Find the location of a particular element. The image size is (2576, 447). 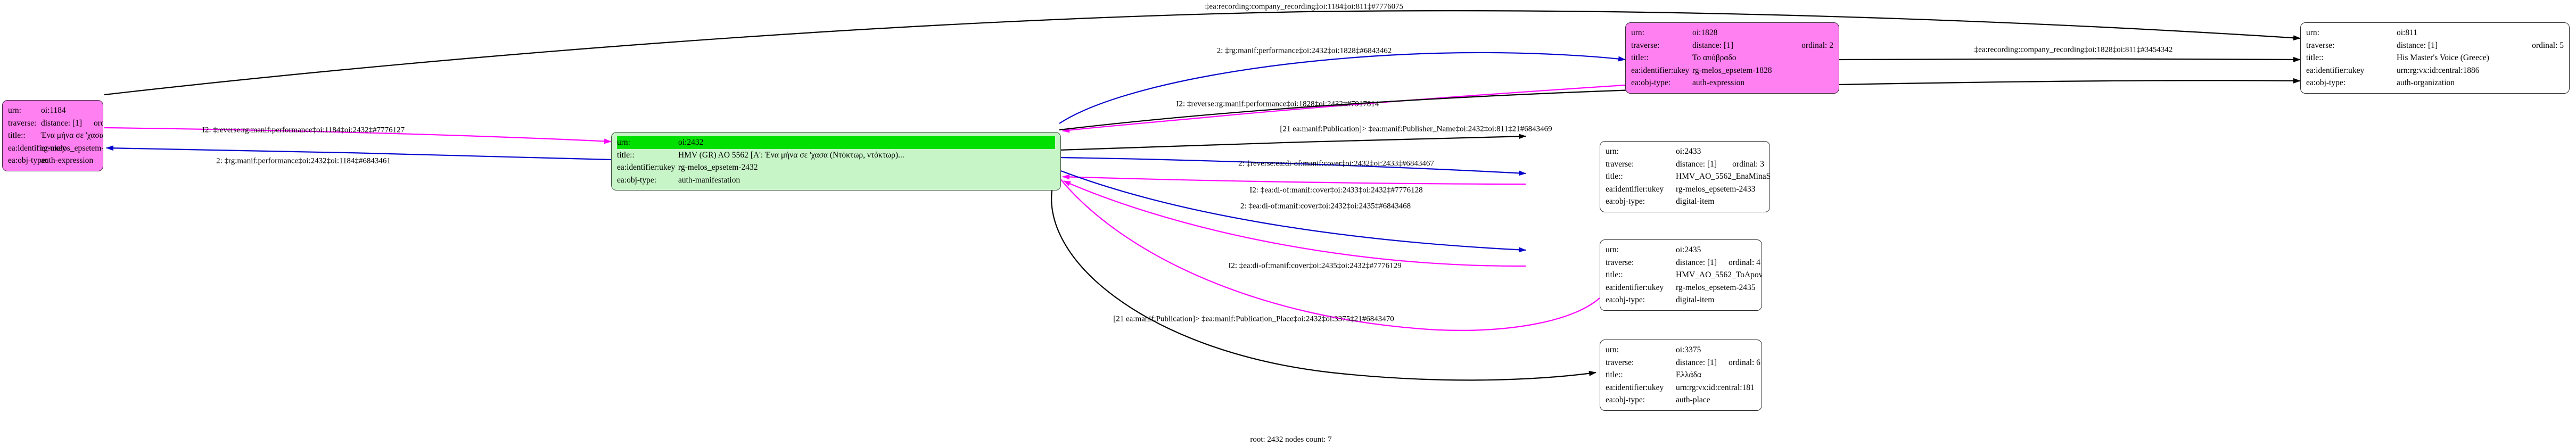

node-row-traverse: traverse: distance: [1] ordinal: 1 is located at coordinates (55, 123).